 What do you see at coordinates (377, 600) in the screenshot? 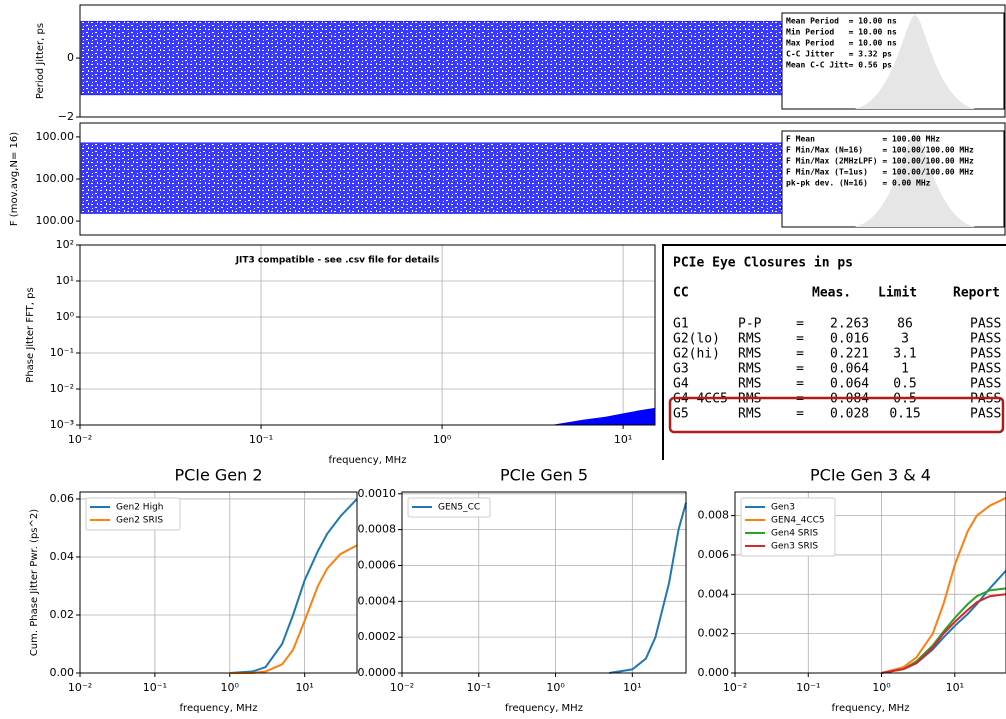
I see `y-tick-label: 0.0004` at bounding box center [377, 600].